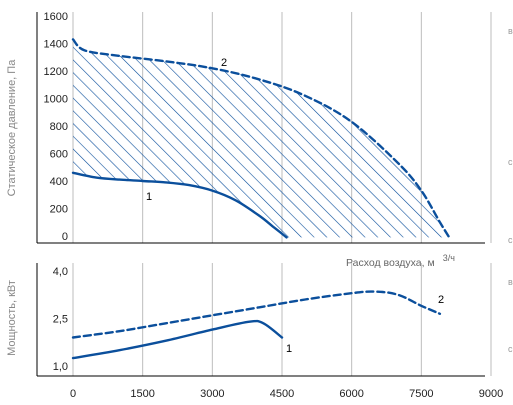 Image resolution: width=513 pixels, height=405 pixels. What do you see at coordinates (441, 300) in the screenshot?
I see `power-curve-2-label: 2` at bounding box center [441, 300].